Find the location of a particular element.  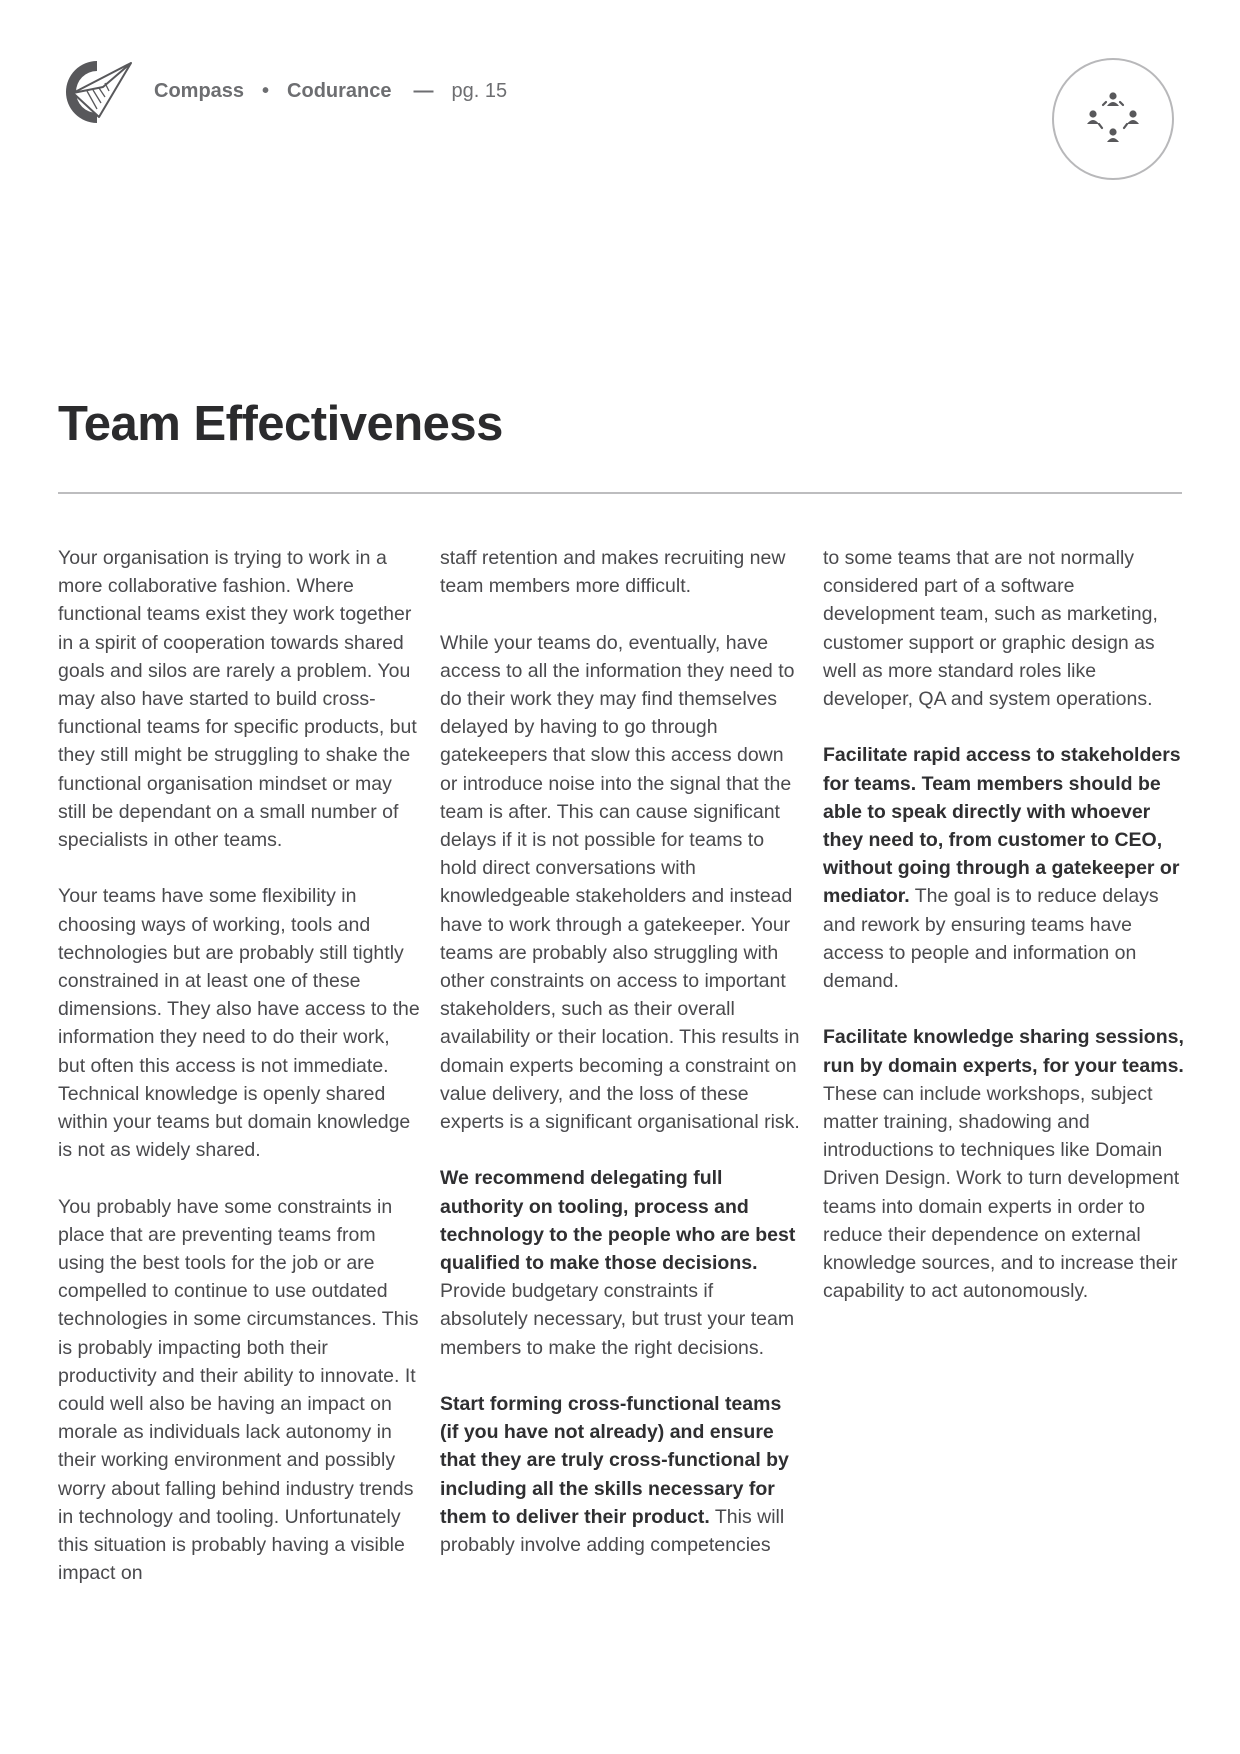

company-name: Codurance is located at coordinates (339, 91).